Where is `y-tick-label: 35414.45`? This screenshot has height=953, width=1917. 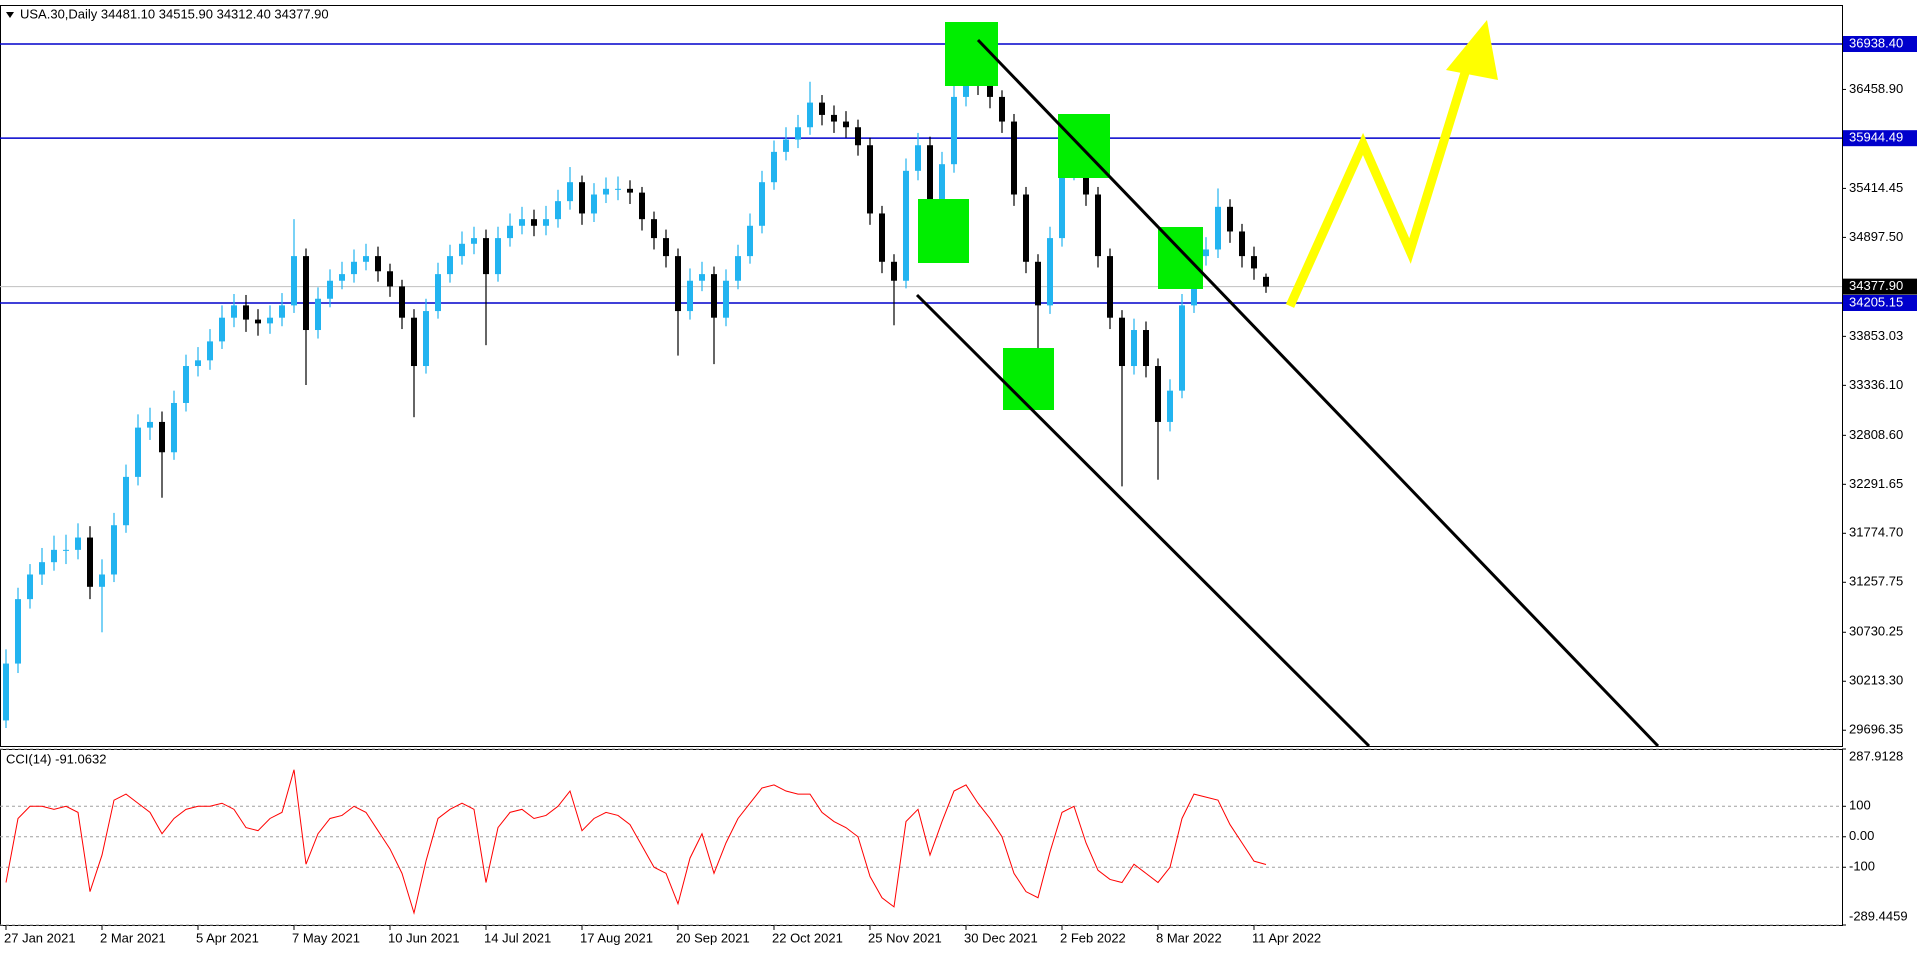
y-tick-label: 35414.45 is located at coordinates (1876, 187).